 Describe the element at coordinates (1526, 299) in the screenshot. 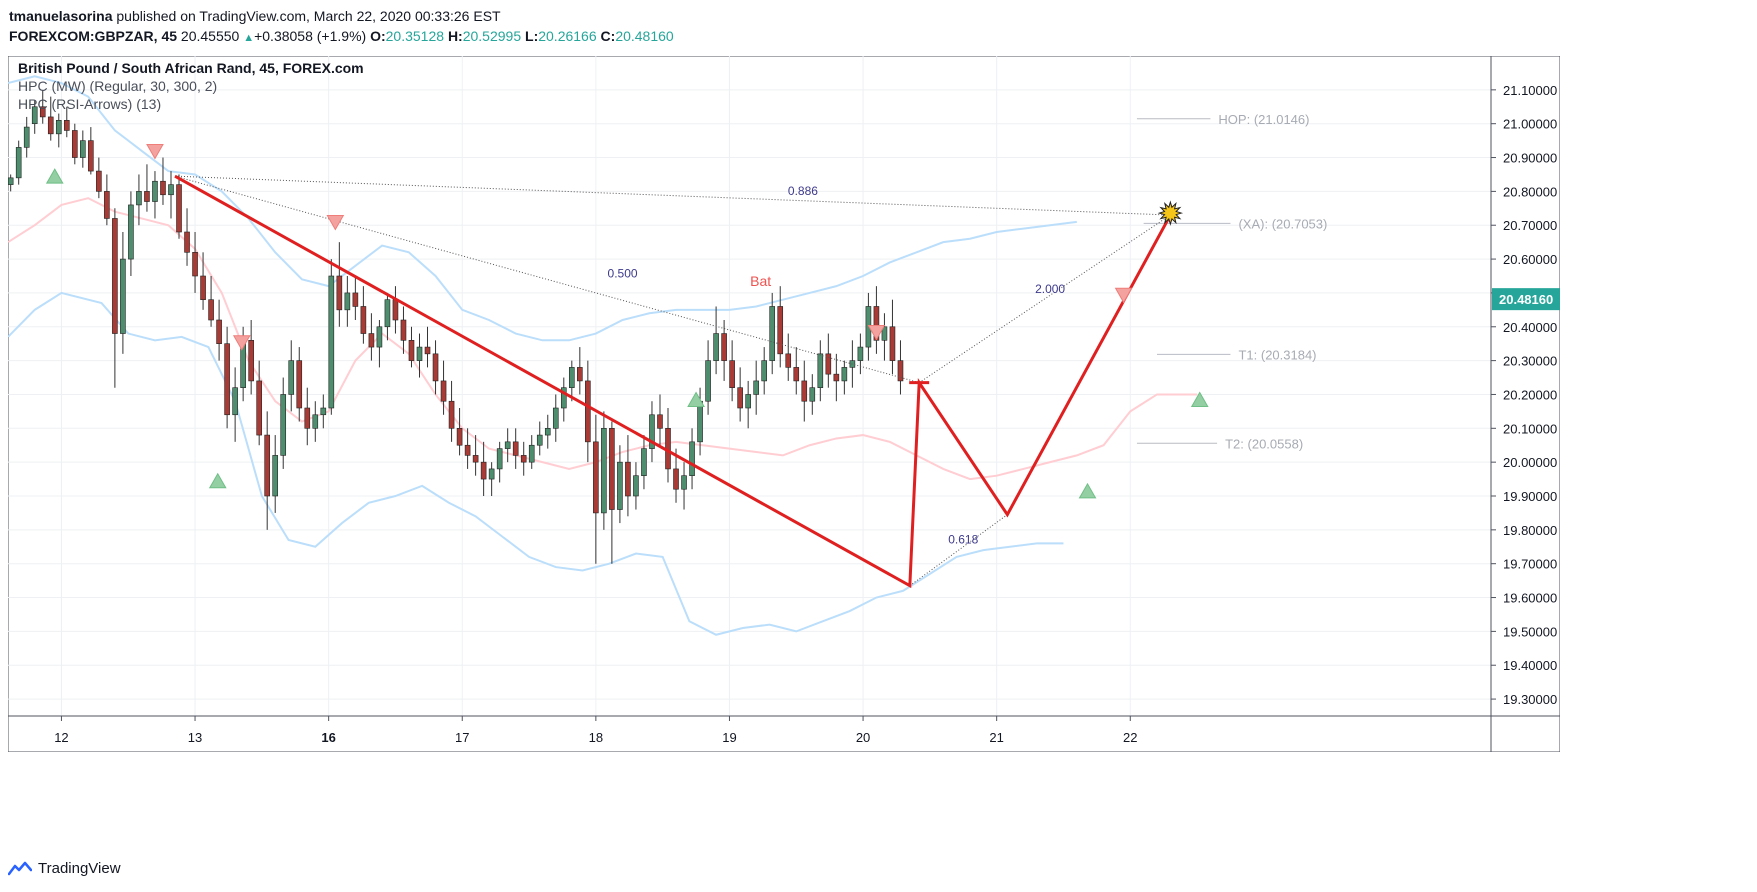

I see `last-price-badge` at that location.